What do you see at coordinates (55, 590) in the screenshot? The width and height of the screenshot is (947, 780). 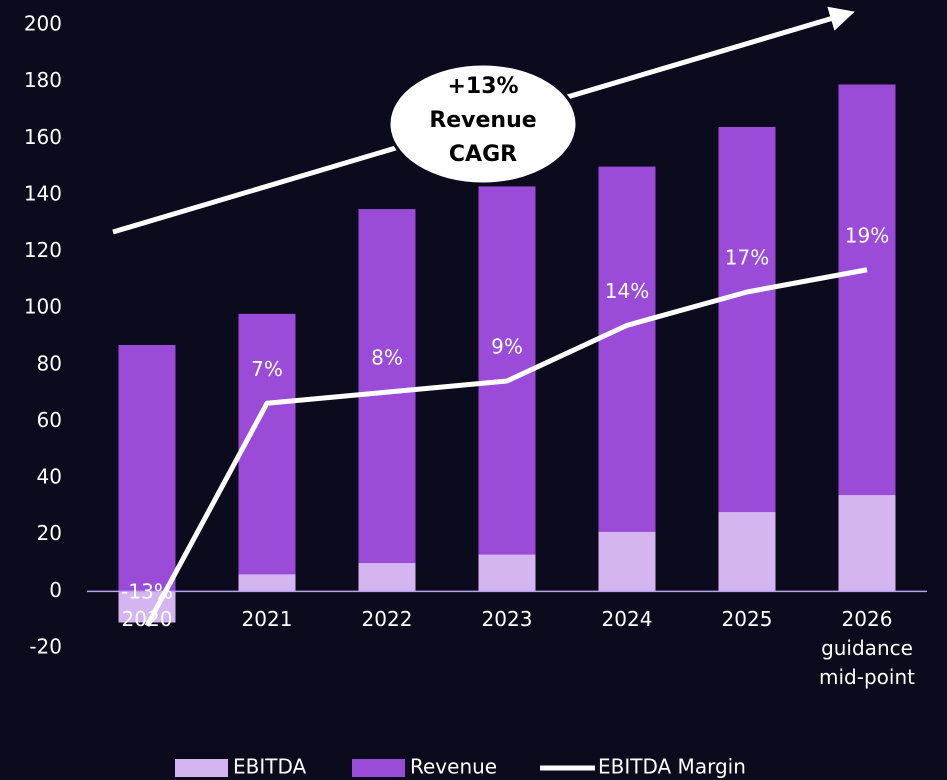 I see `y-tick-label: 0` at bounding box center [55, 590].